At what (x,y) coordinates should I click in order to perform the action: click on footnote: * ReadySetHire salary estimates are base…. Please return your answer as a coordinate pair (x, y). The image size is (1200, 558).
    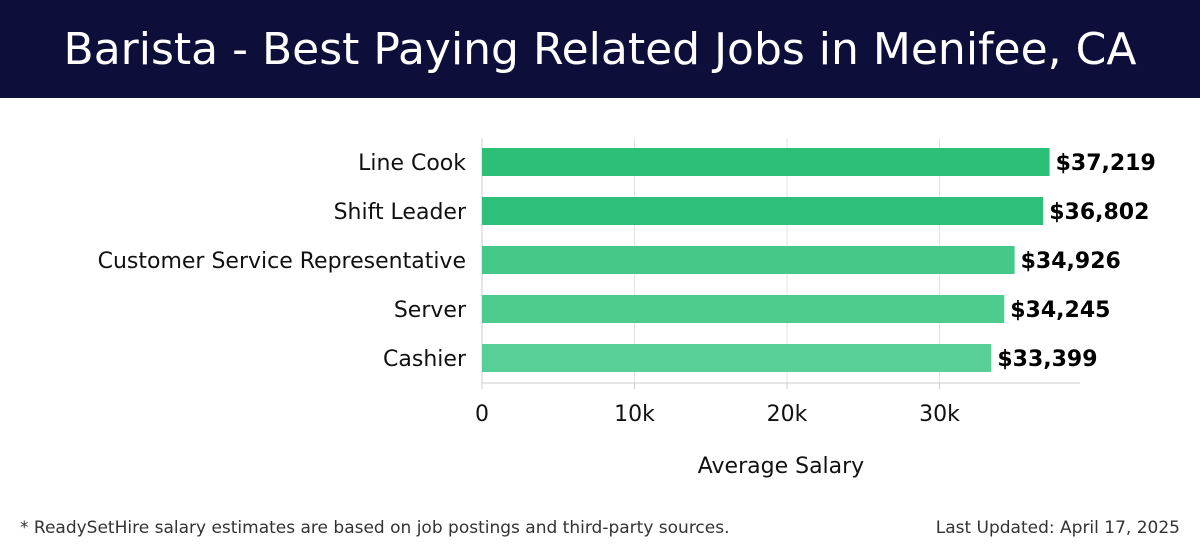
    Looking at the image, I should click on (375, 528).